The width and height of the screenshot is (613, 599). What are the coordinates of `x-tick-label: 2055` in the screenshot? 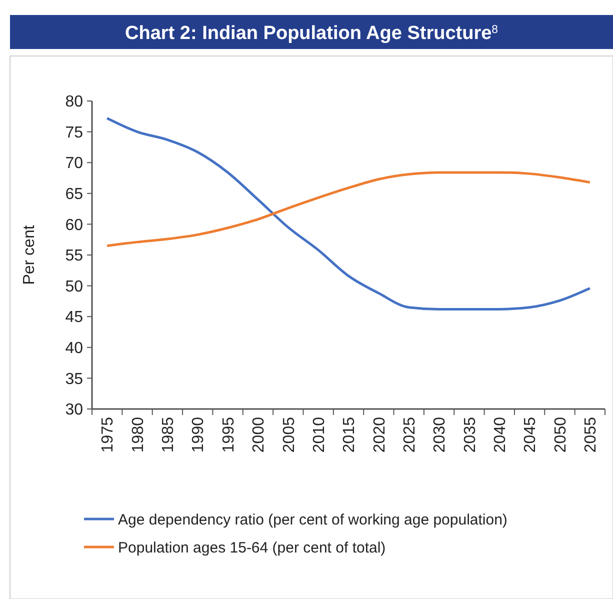 It's located at (591, 434).